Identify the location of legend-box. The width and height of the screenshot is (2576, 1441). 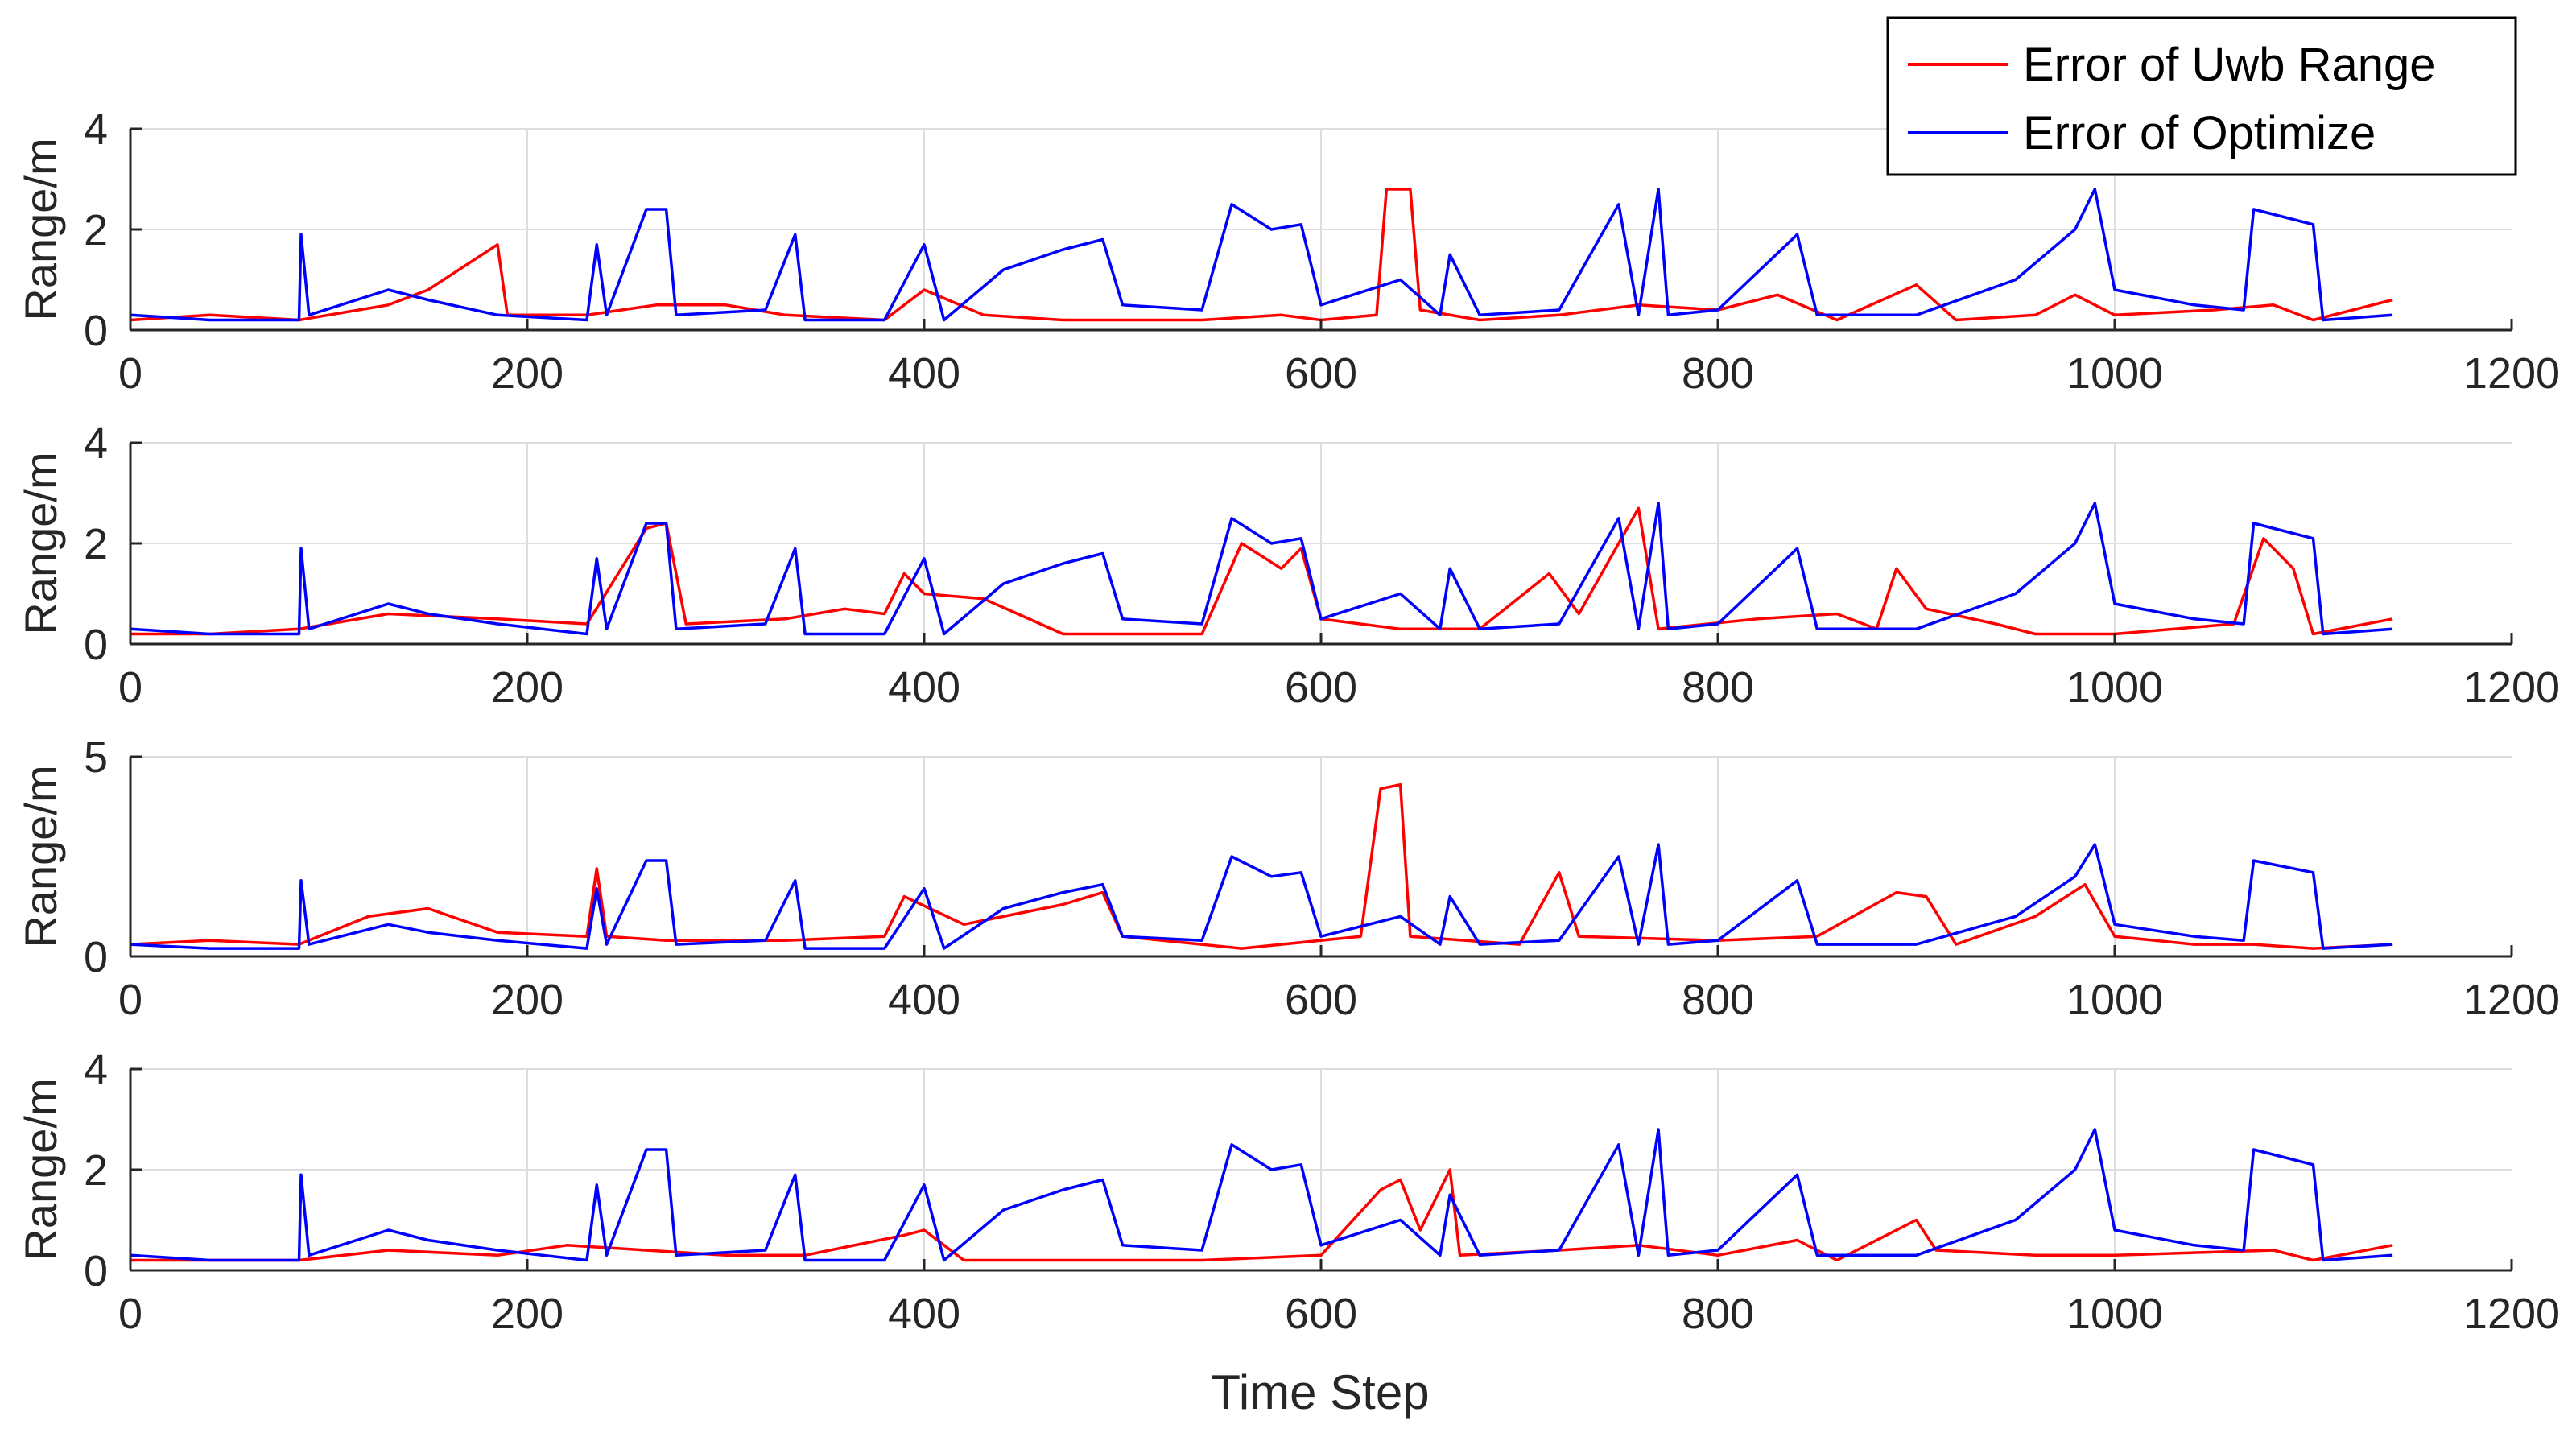
(2201, 96).